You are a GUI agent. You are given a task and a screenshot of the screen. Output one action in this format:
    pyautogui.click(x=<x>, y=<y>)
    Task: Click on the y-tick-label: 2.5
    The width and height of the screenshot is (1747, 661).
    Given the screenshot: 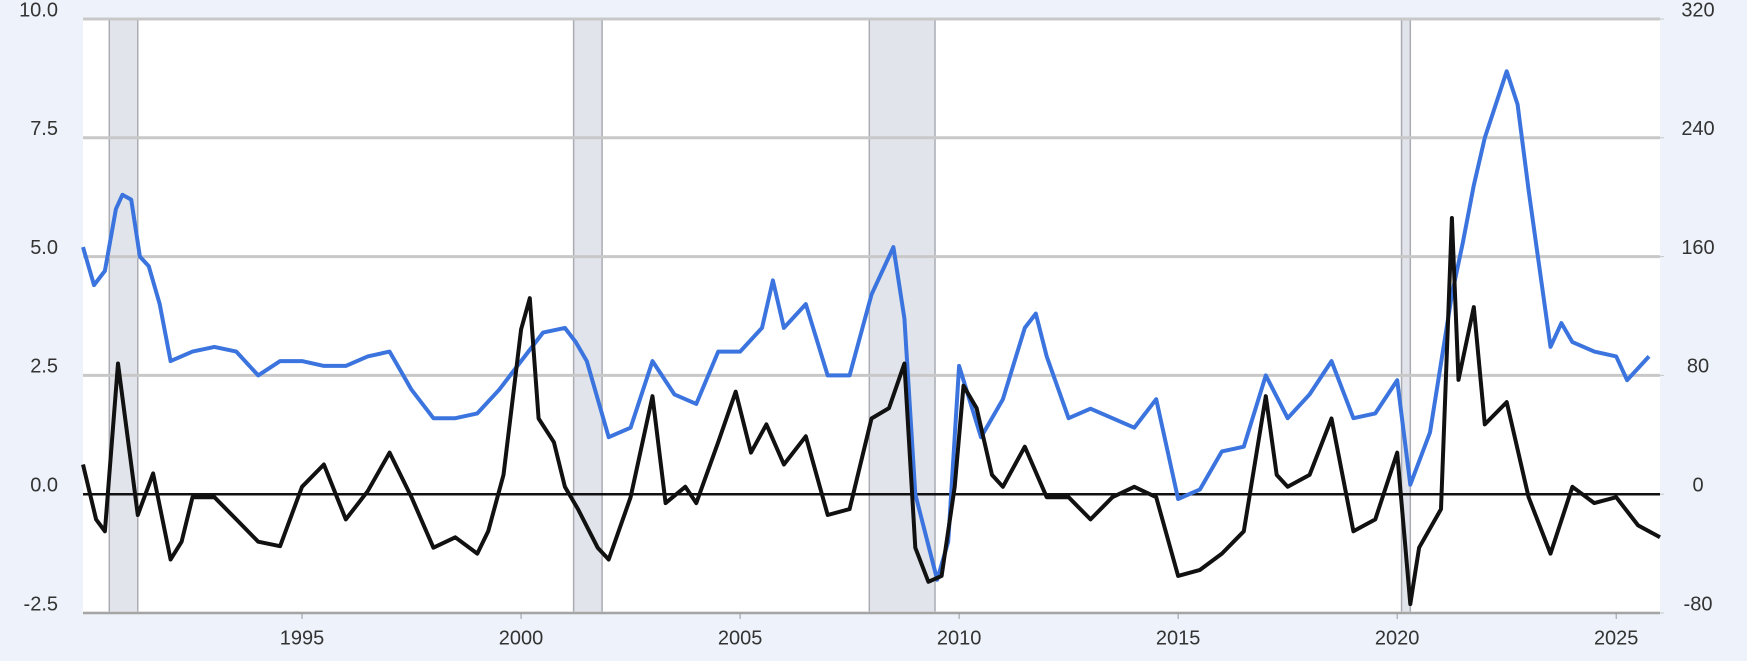 What is the action you would take?
    pyautogui.click(x=44, y=367)
    